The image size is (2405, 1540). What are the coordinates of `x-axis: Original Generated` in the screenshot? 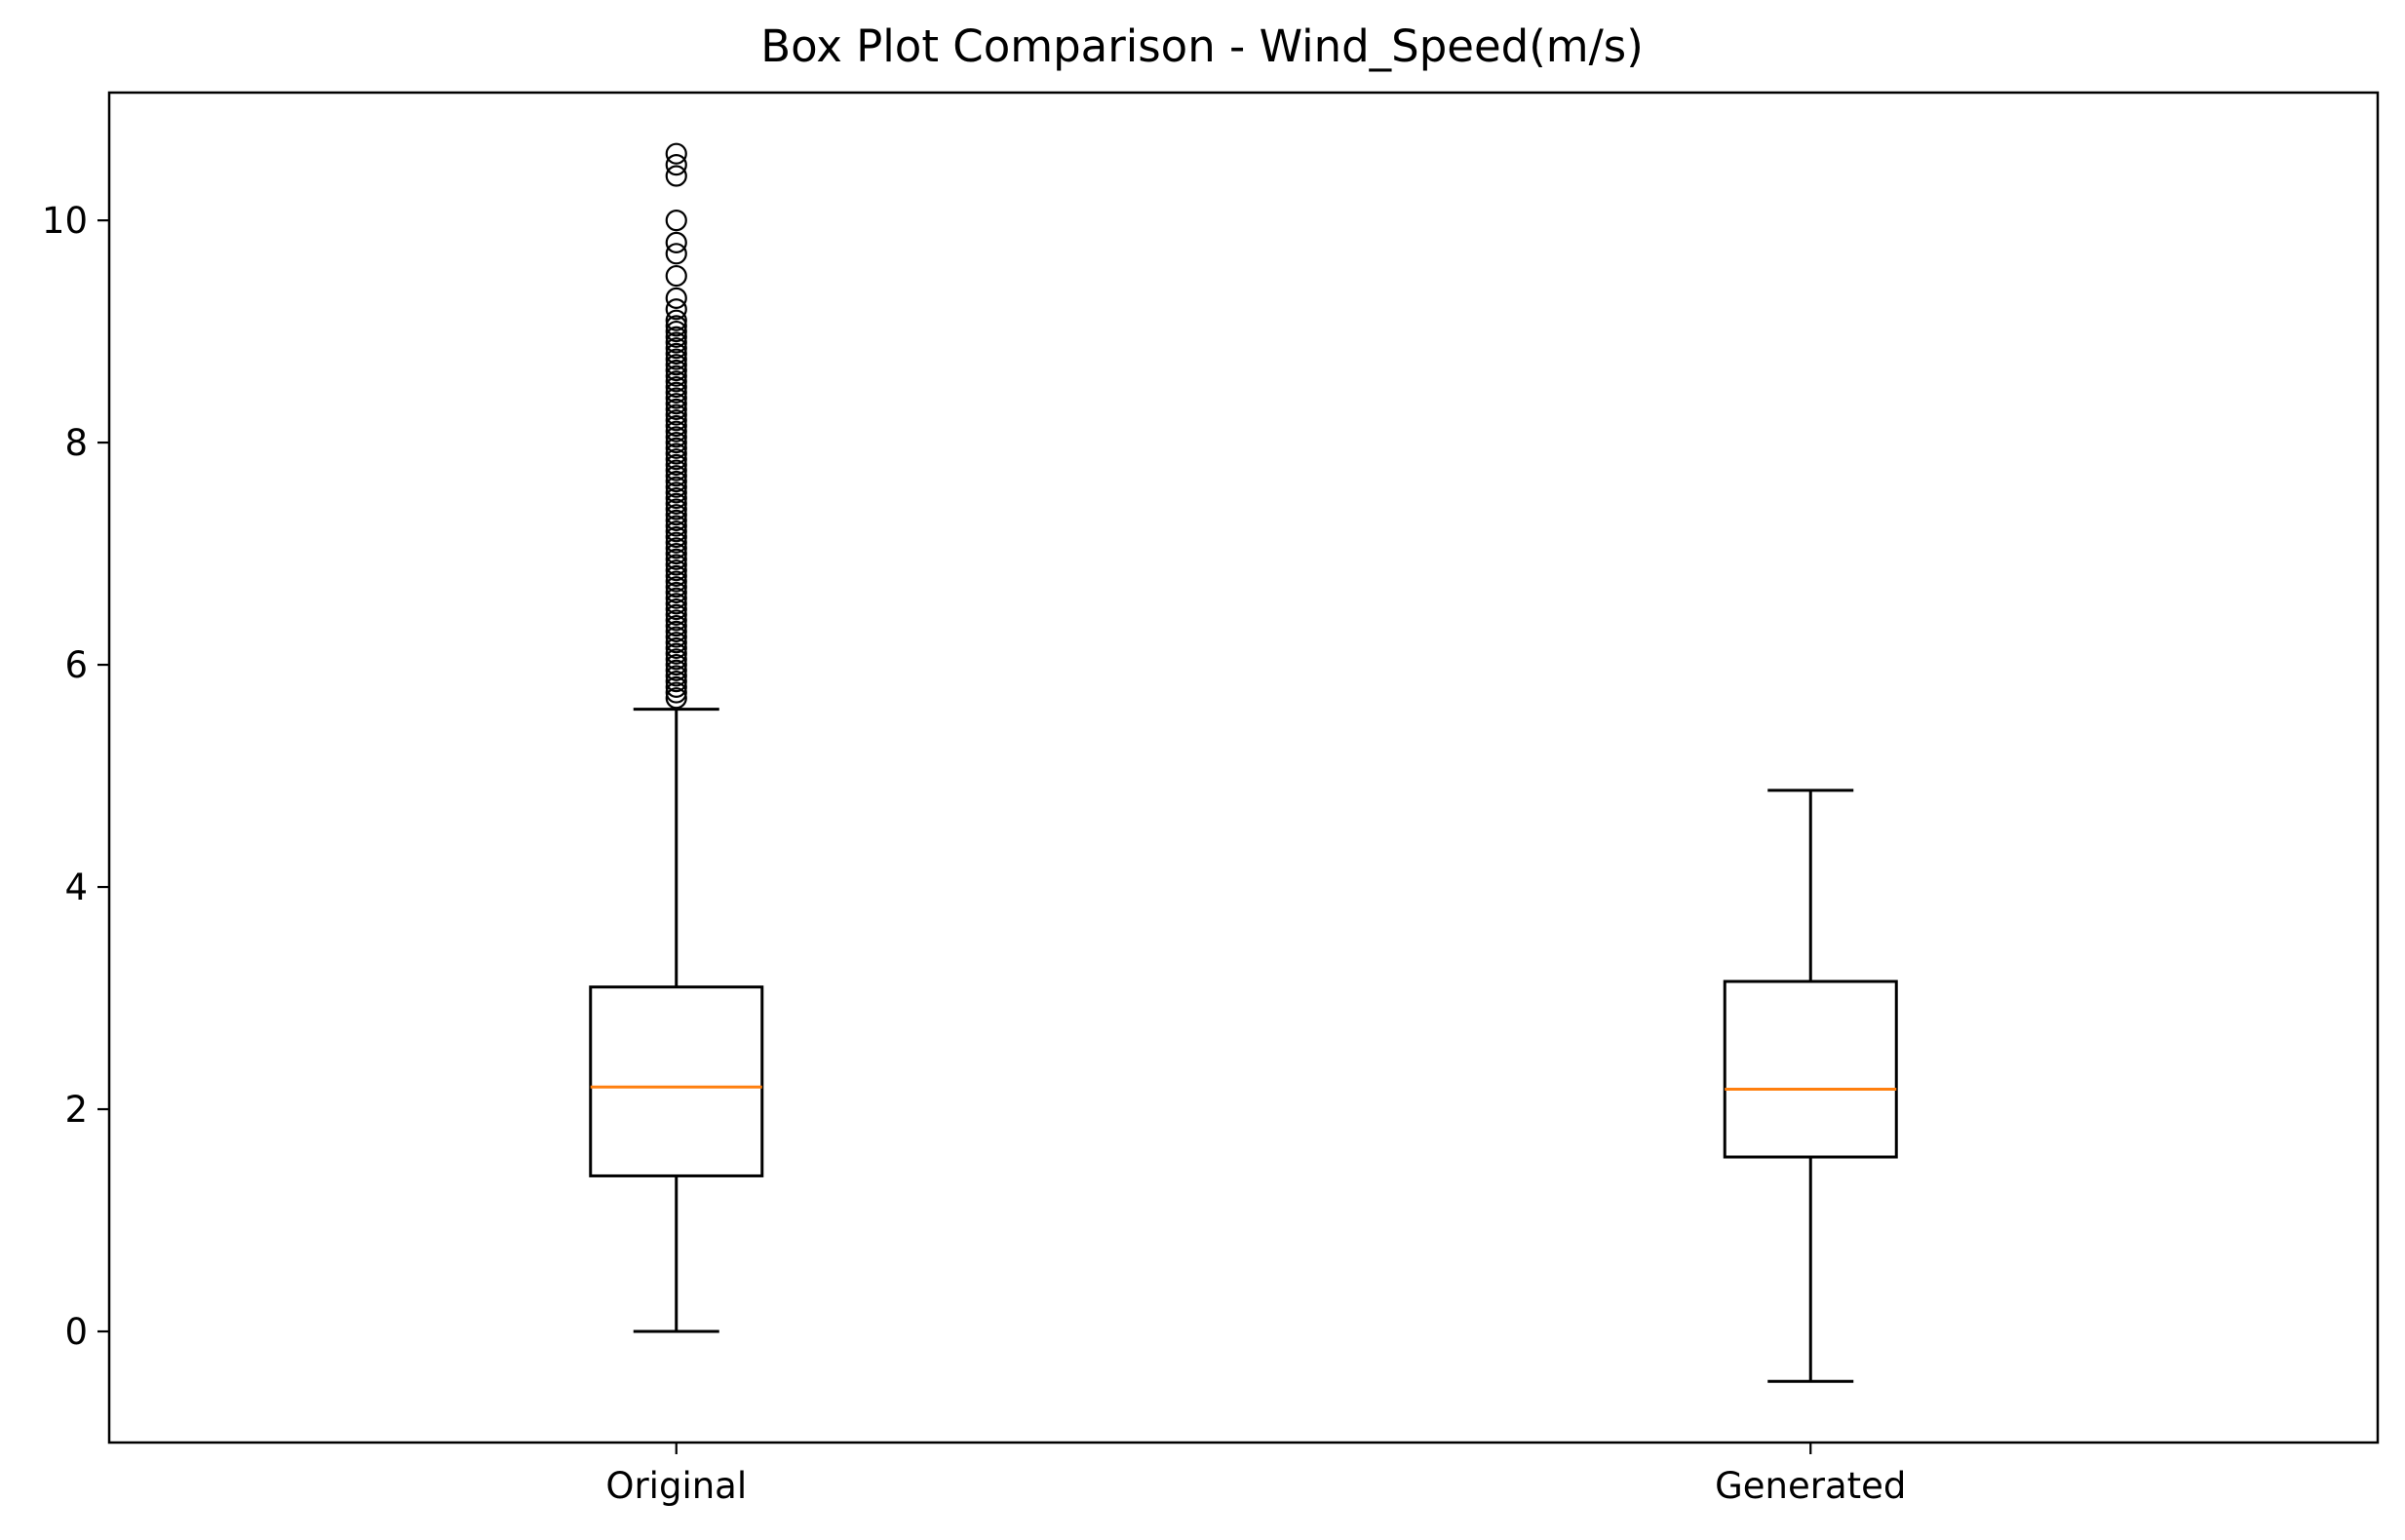 It's located at (1255, 1475).